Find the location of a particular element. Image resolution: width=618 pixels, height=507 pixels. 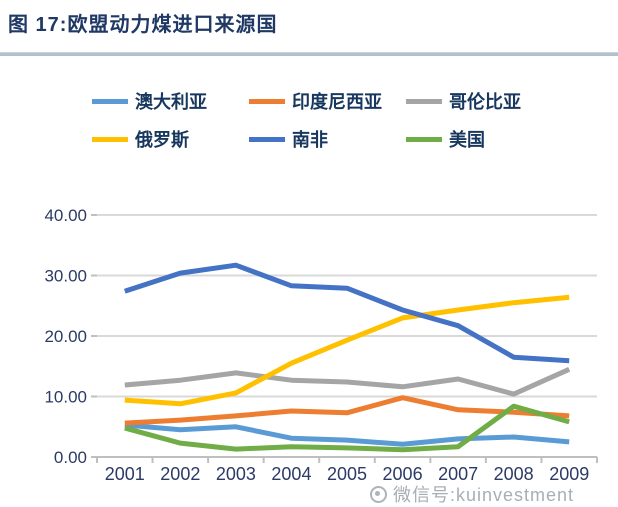

legend-label: 印度尼西亚 is located at coordinates (337, 102).